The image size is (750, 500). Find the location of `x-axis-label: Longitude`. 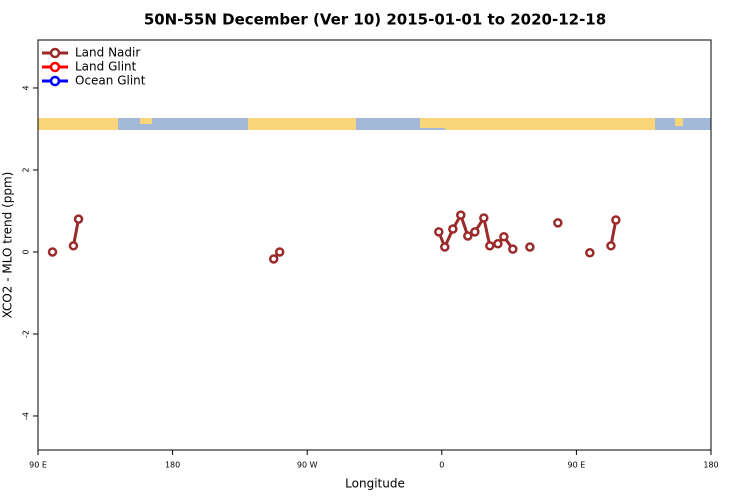

x-axis-label: Longitude is located at coordinates (375, 484).